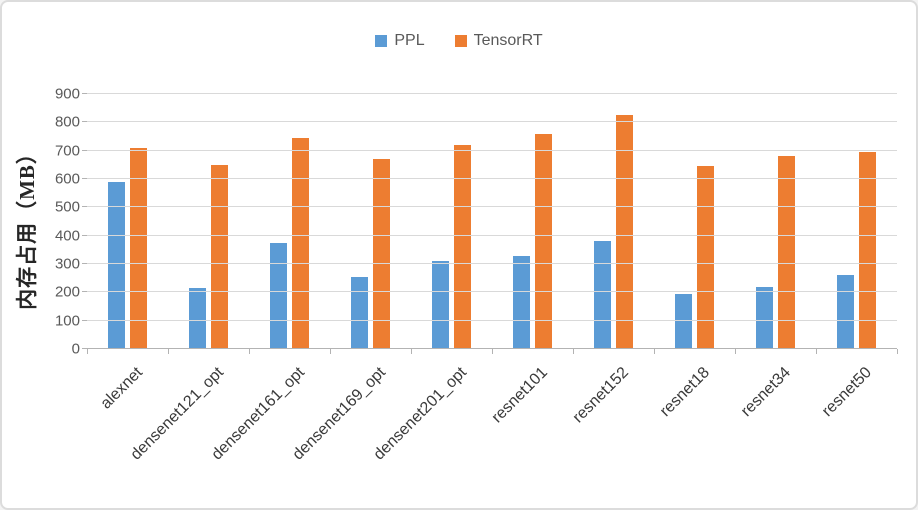  Describe the element at coordinates (624, 232) in the screenshot. I see `bar-tensorrt-resnet152` at that location.